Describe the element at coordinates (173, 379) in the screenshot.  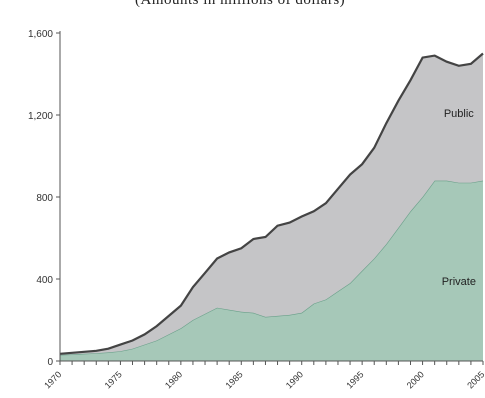
I see `x-tick-label: 1980` at that location.